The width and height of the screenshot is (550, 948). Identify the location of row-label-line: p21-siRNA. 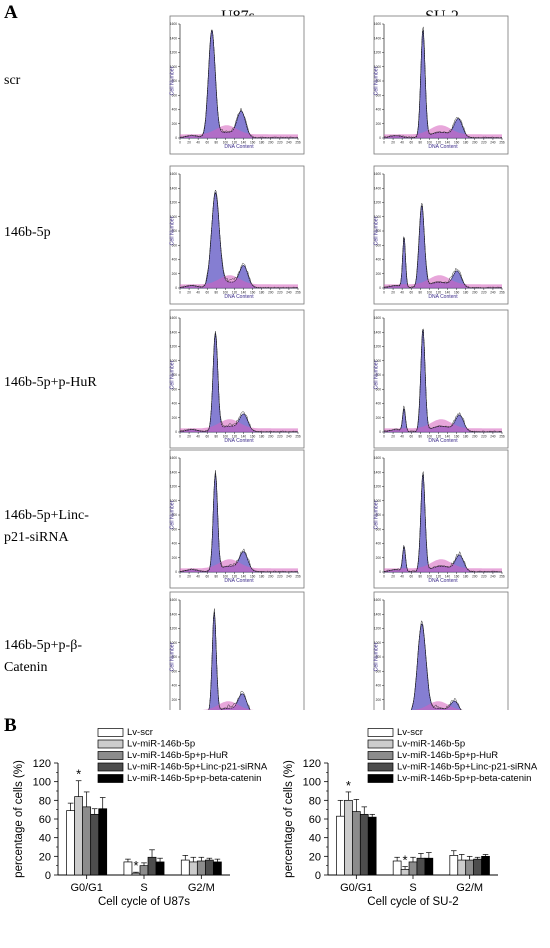
(36, 537).